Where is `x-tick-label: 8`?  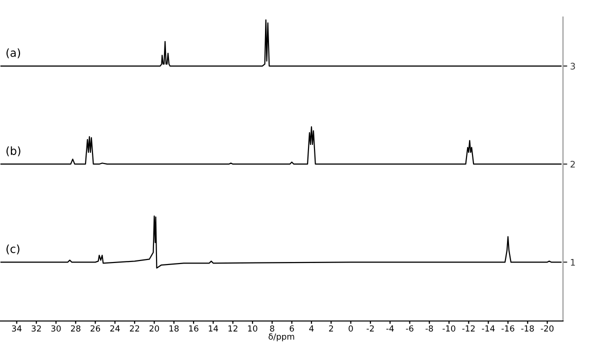 x-tick-label: 8 is located at coordinates (272, 328).